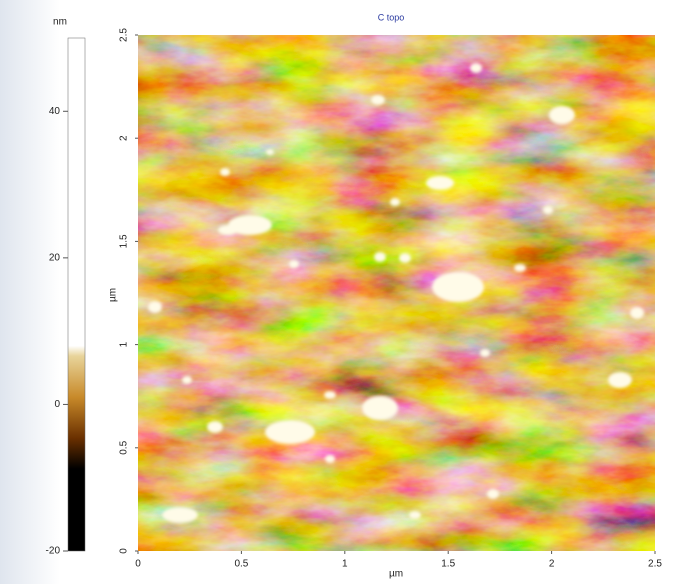  I want to click on x-axis-label: µm, so click(396, 574).